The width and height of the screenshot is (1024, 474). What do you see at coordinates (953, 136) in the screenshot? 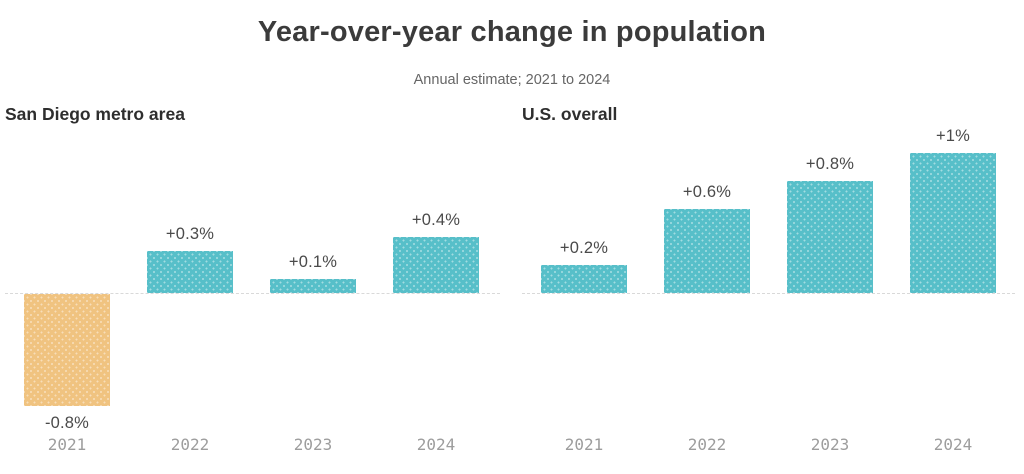
I see `value-label: +1%` at bounding box center [953, 136].